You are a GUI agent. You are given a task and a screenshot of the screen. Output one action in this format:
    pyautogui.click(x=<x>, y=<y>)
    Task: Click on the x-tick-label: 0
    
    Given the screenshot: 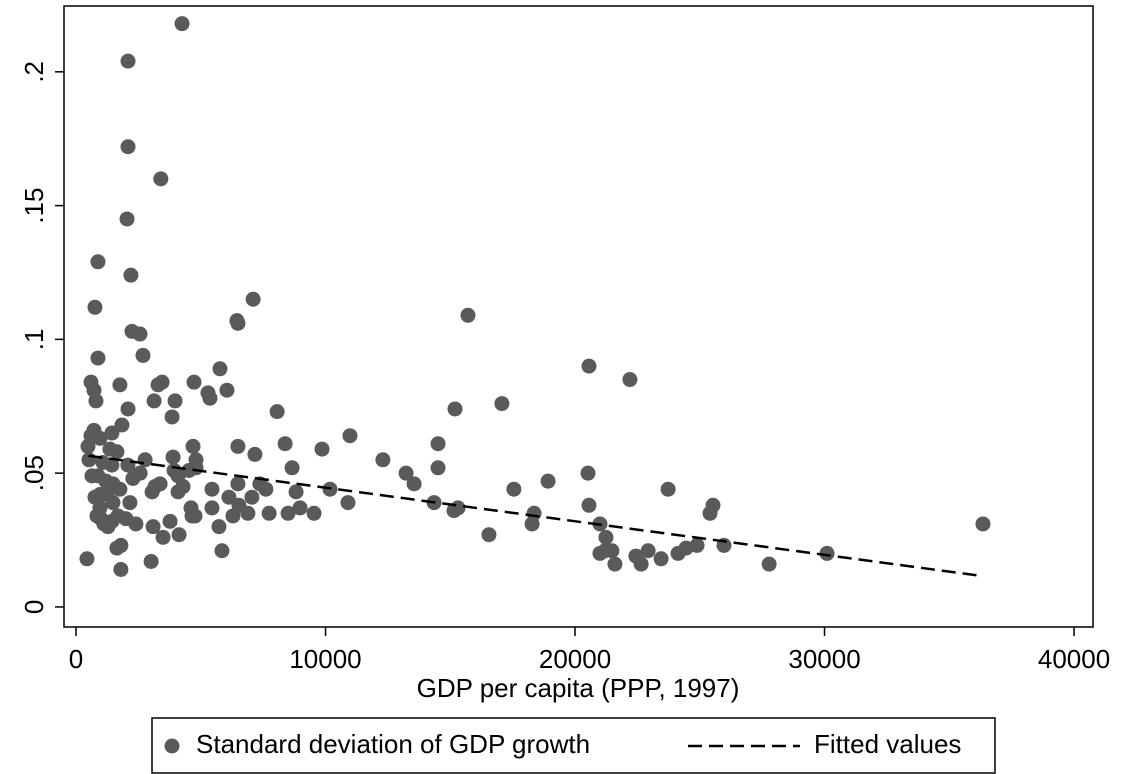 What is the action you would take?
    pyautogui.click(x=76, y=659)
    